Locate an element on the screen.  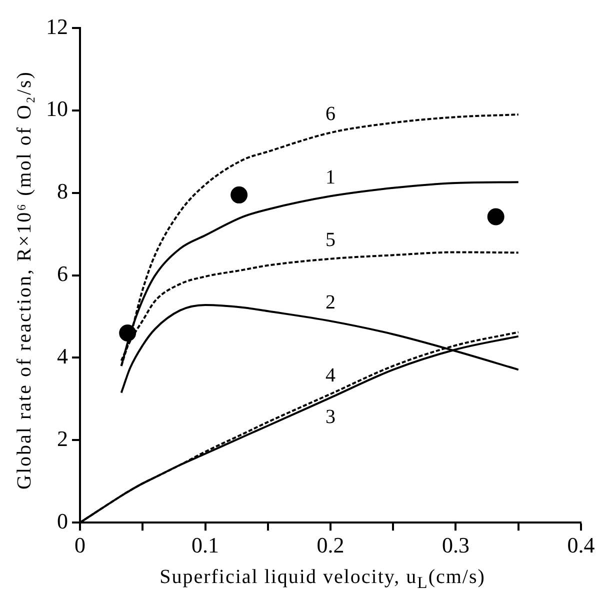
series-label: 5 is located at coordinates (331, 240).